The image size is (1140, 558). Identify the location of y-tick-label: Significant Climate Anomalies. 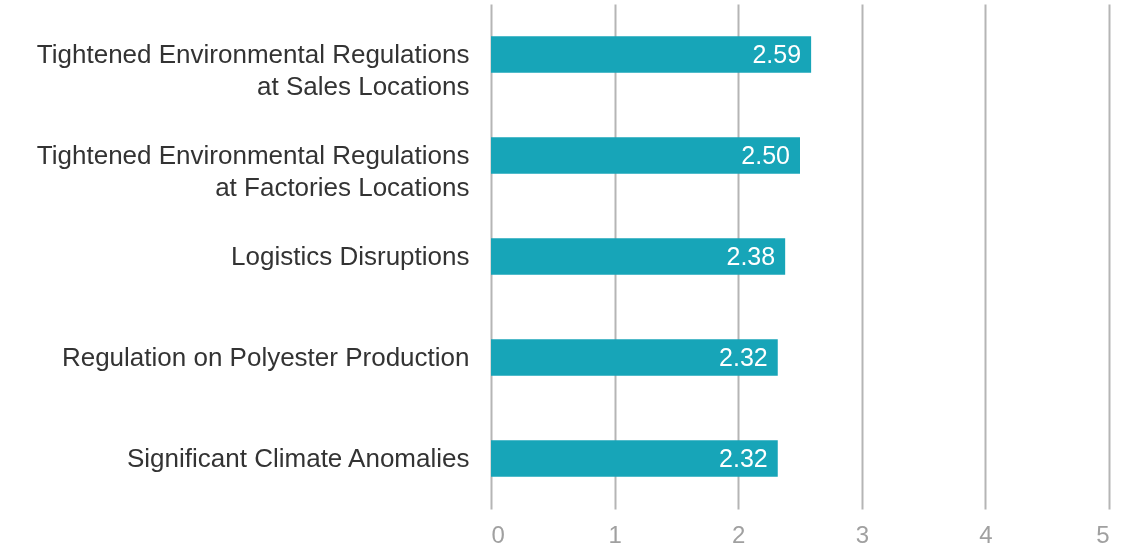
(298, 457).